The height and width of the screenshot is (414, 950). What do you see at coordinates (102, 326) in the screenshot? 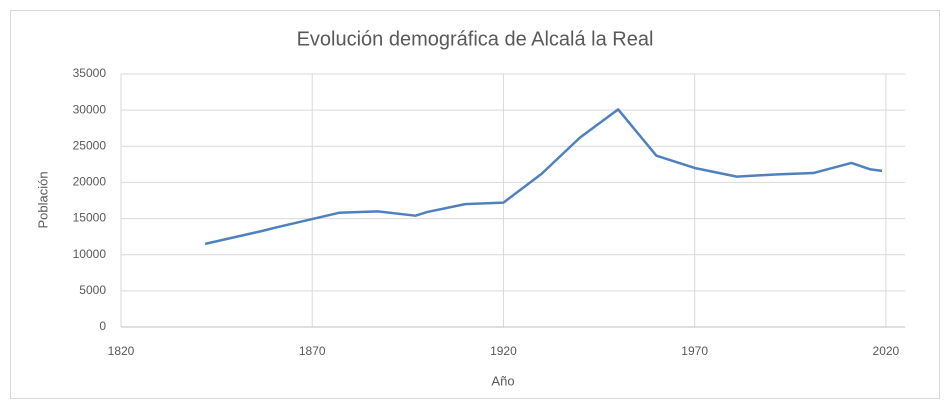
I see `y-tick-label: 0` at bounding box center [102, 326].